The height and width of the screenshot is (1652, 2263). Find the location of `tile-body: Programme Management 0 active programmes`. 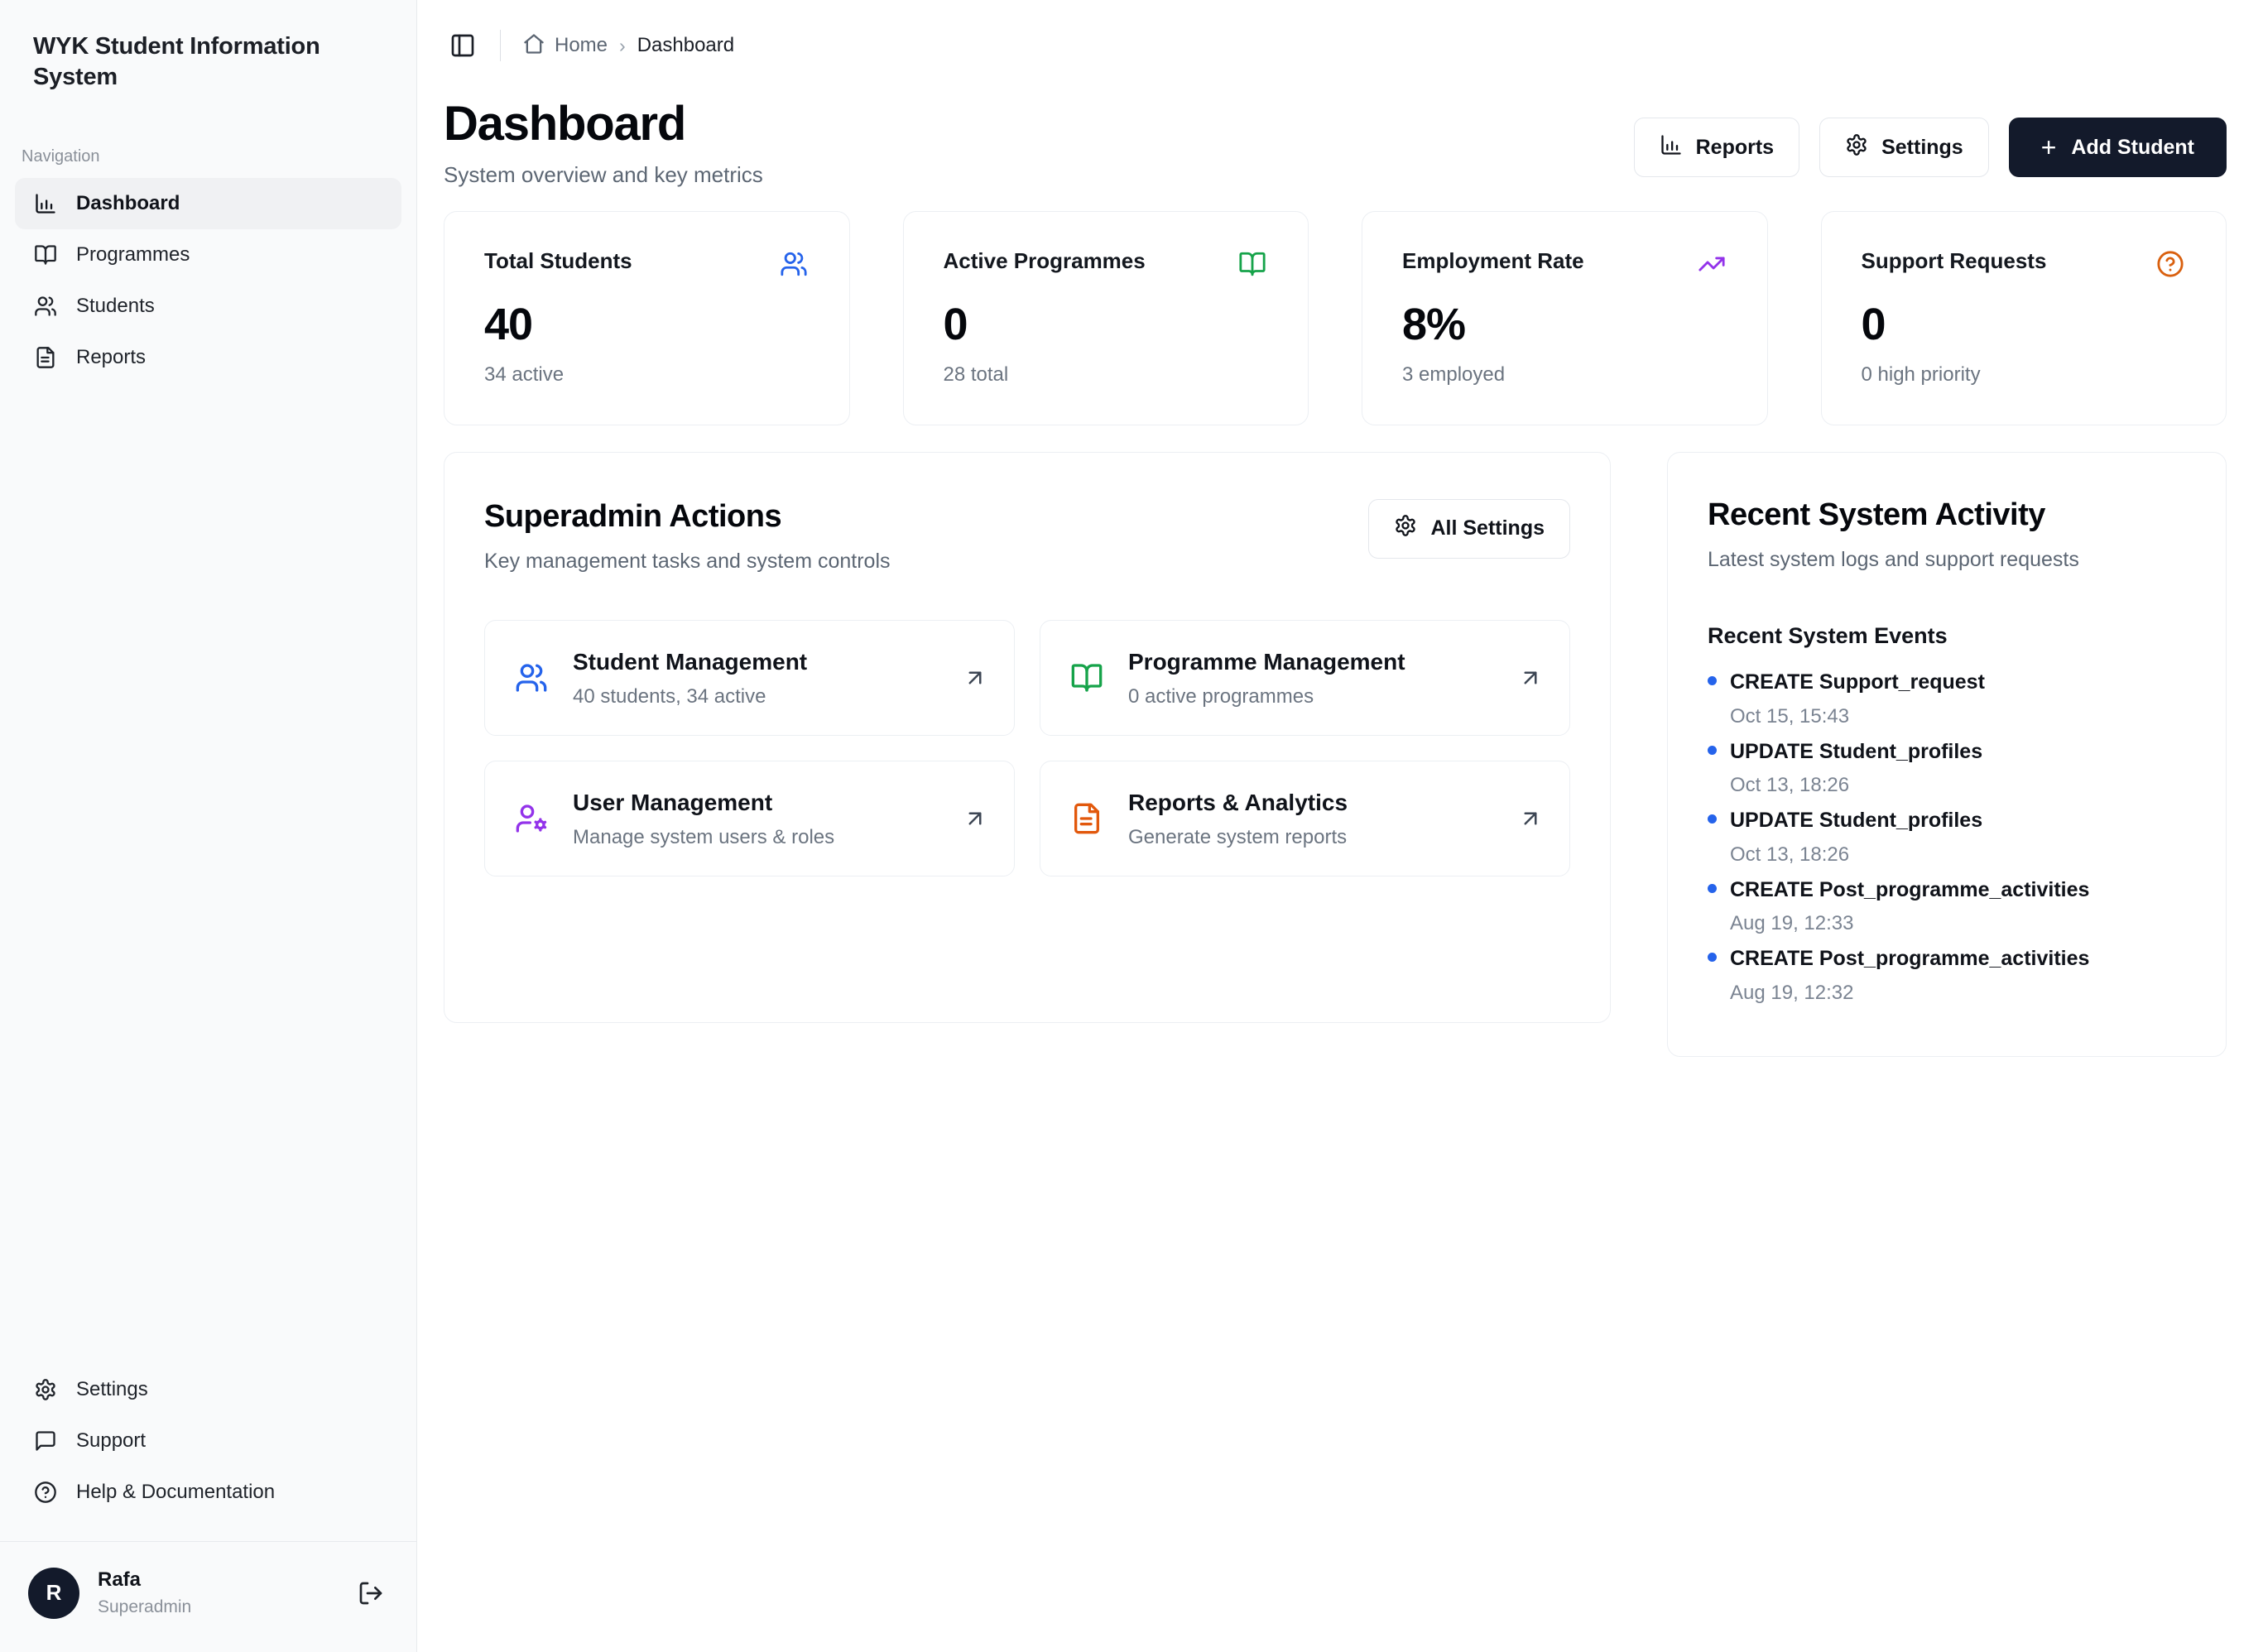

tile-body: Programme Management 0 active programmes is located at coordinates (1310, 677).